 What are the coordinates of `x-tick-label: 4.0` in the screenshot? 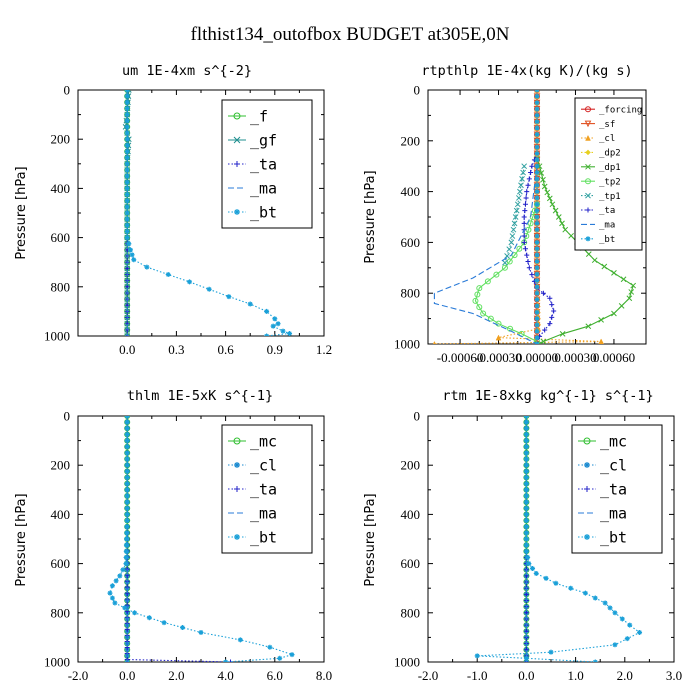 It's located at (225, 675).